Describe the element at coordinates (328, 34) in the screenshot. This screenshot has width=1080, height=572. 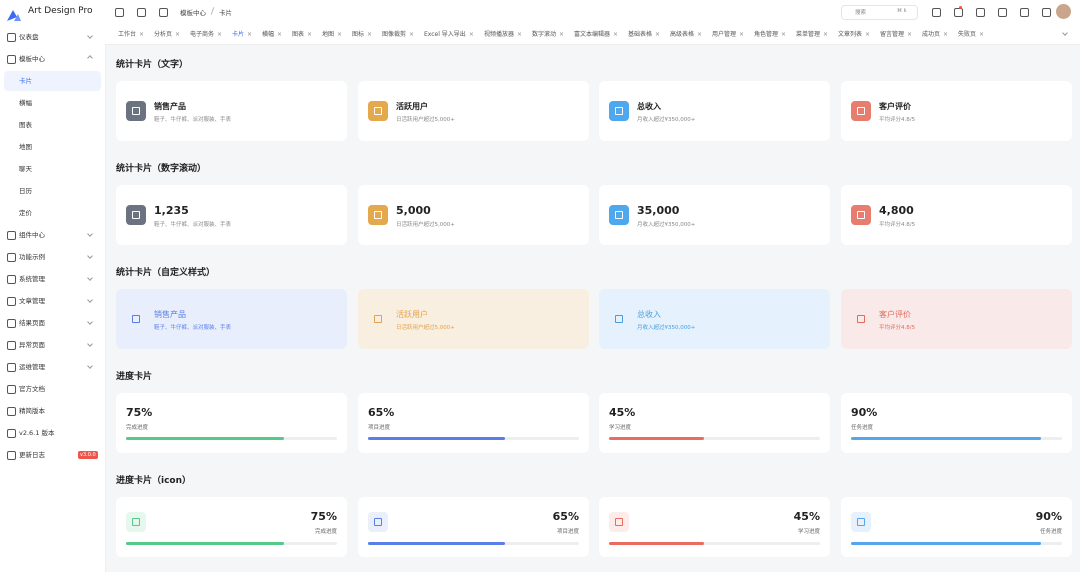
I see `tab-label: 地图` at that location.